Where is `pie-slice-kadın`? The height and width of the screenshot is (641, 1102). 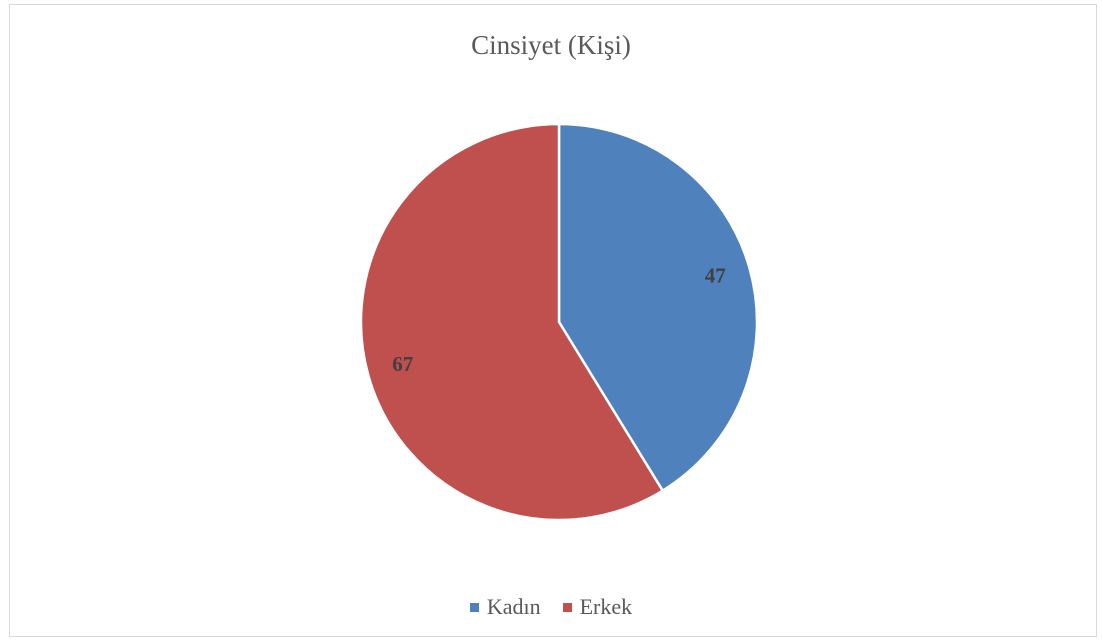 pie-slice-kadın is located at coordinates (658, 307).